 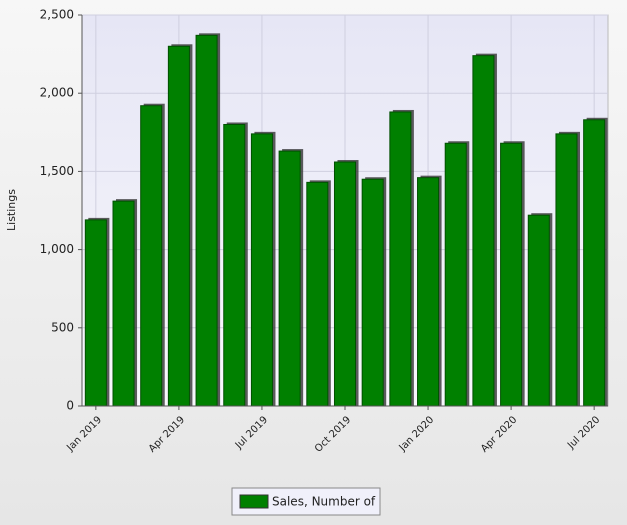 I want to click on y-tick-label: 500, so click(x=62, y=327).